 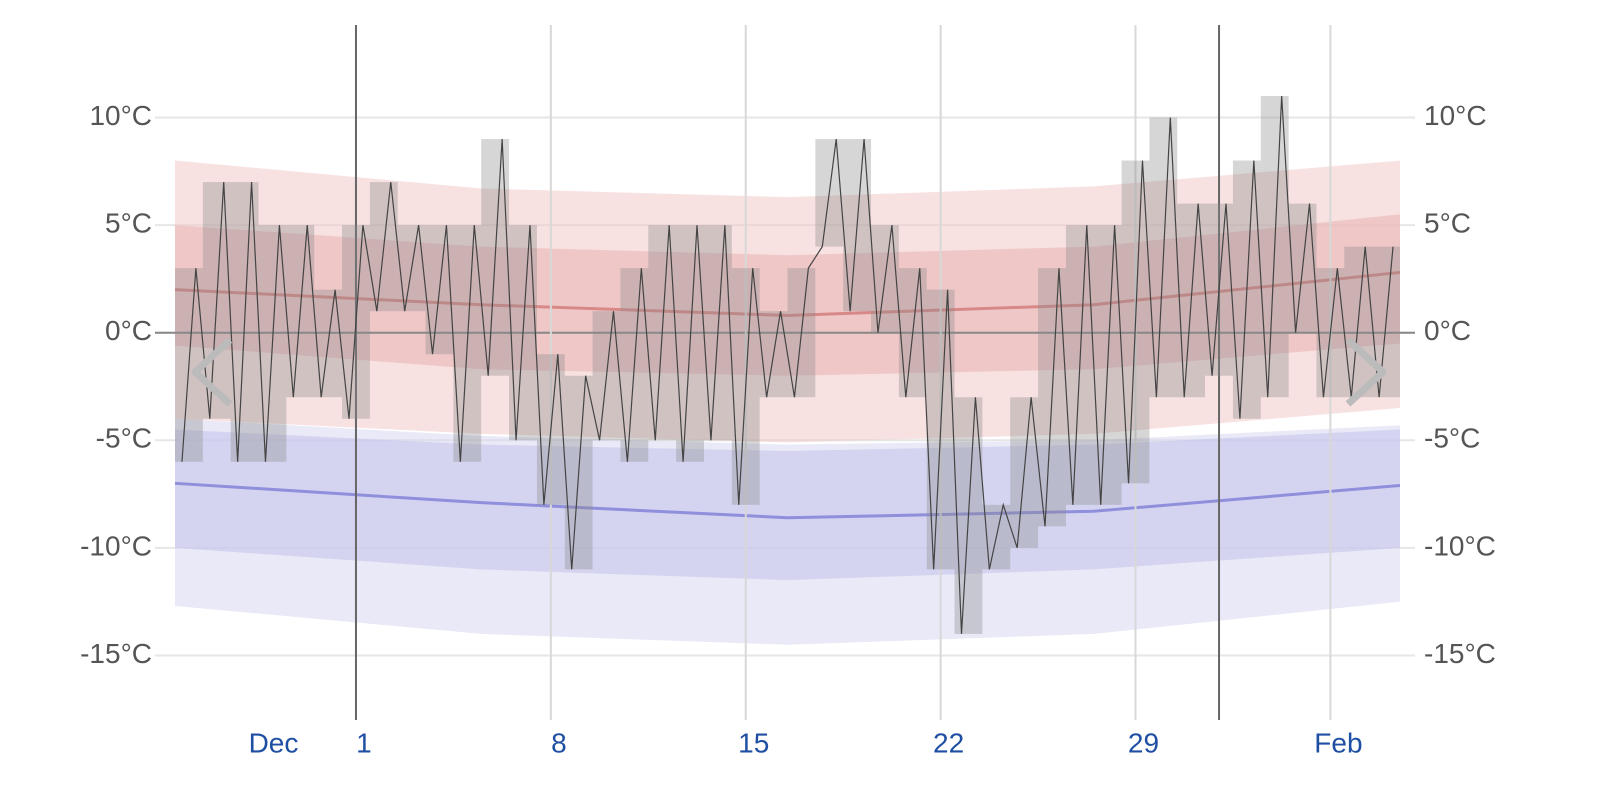 What do you see at coordinates (1447, 330) in the screenshot?
I see `y2-tick-label: 0°C` at bounding box center [1447, 330].